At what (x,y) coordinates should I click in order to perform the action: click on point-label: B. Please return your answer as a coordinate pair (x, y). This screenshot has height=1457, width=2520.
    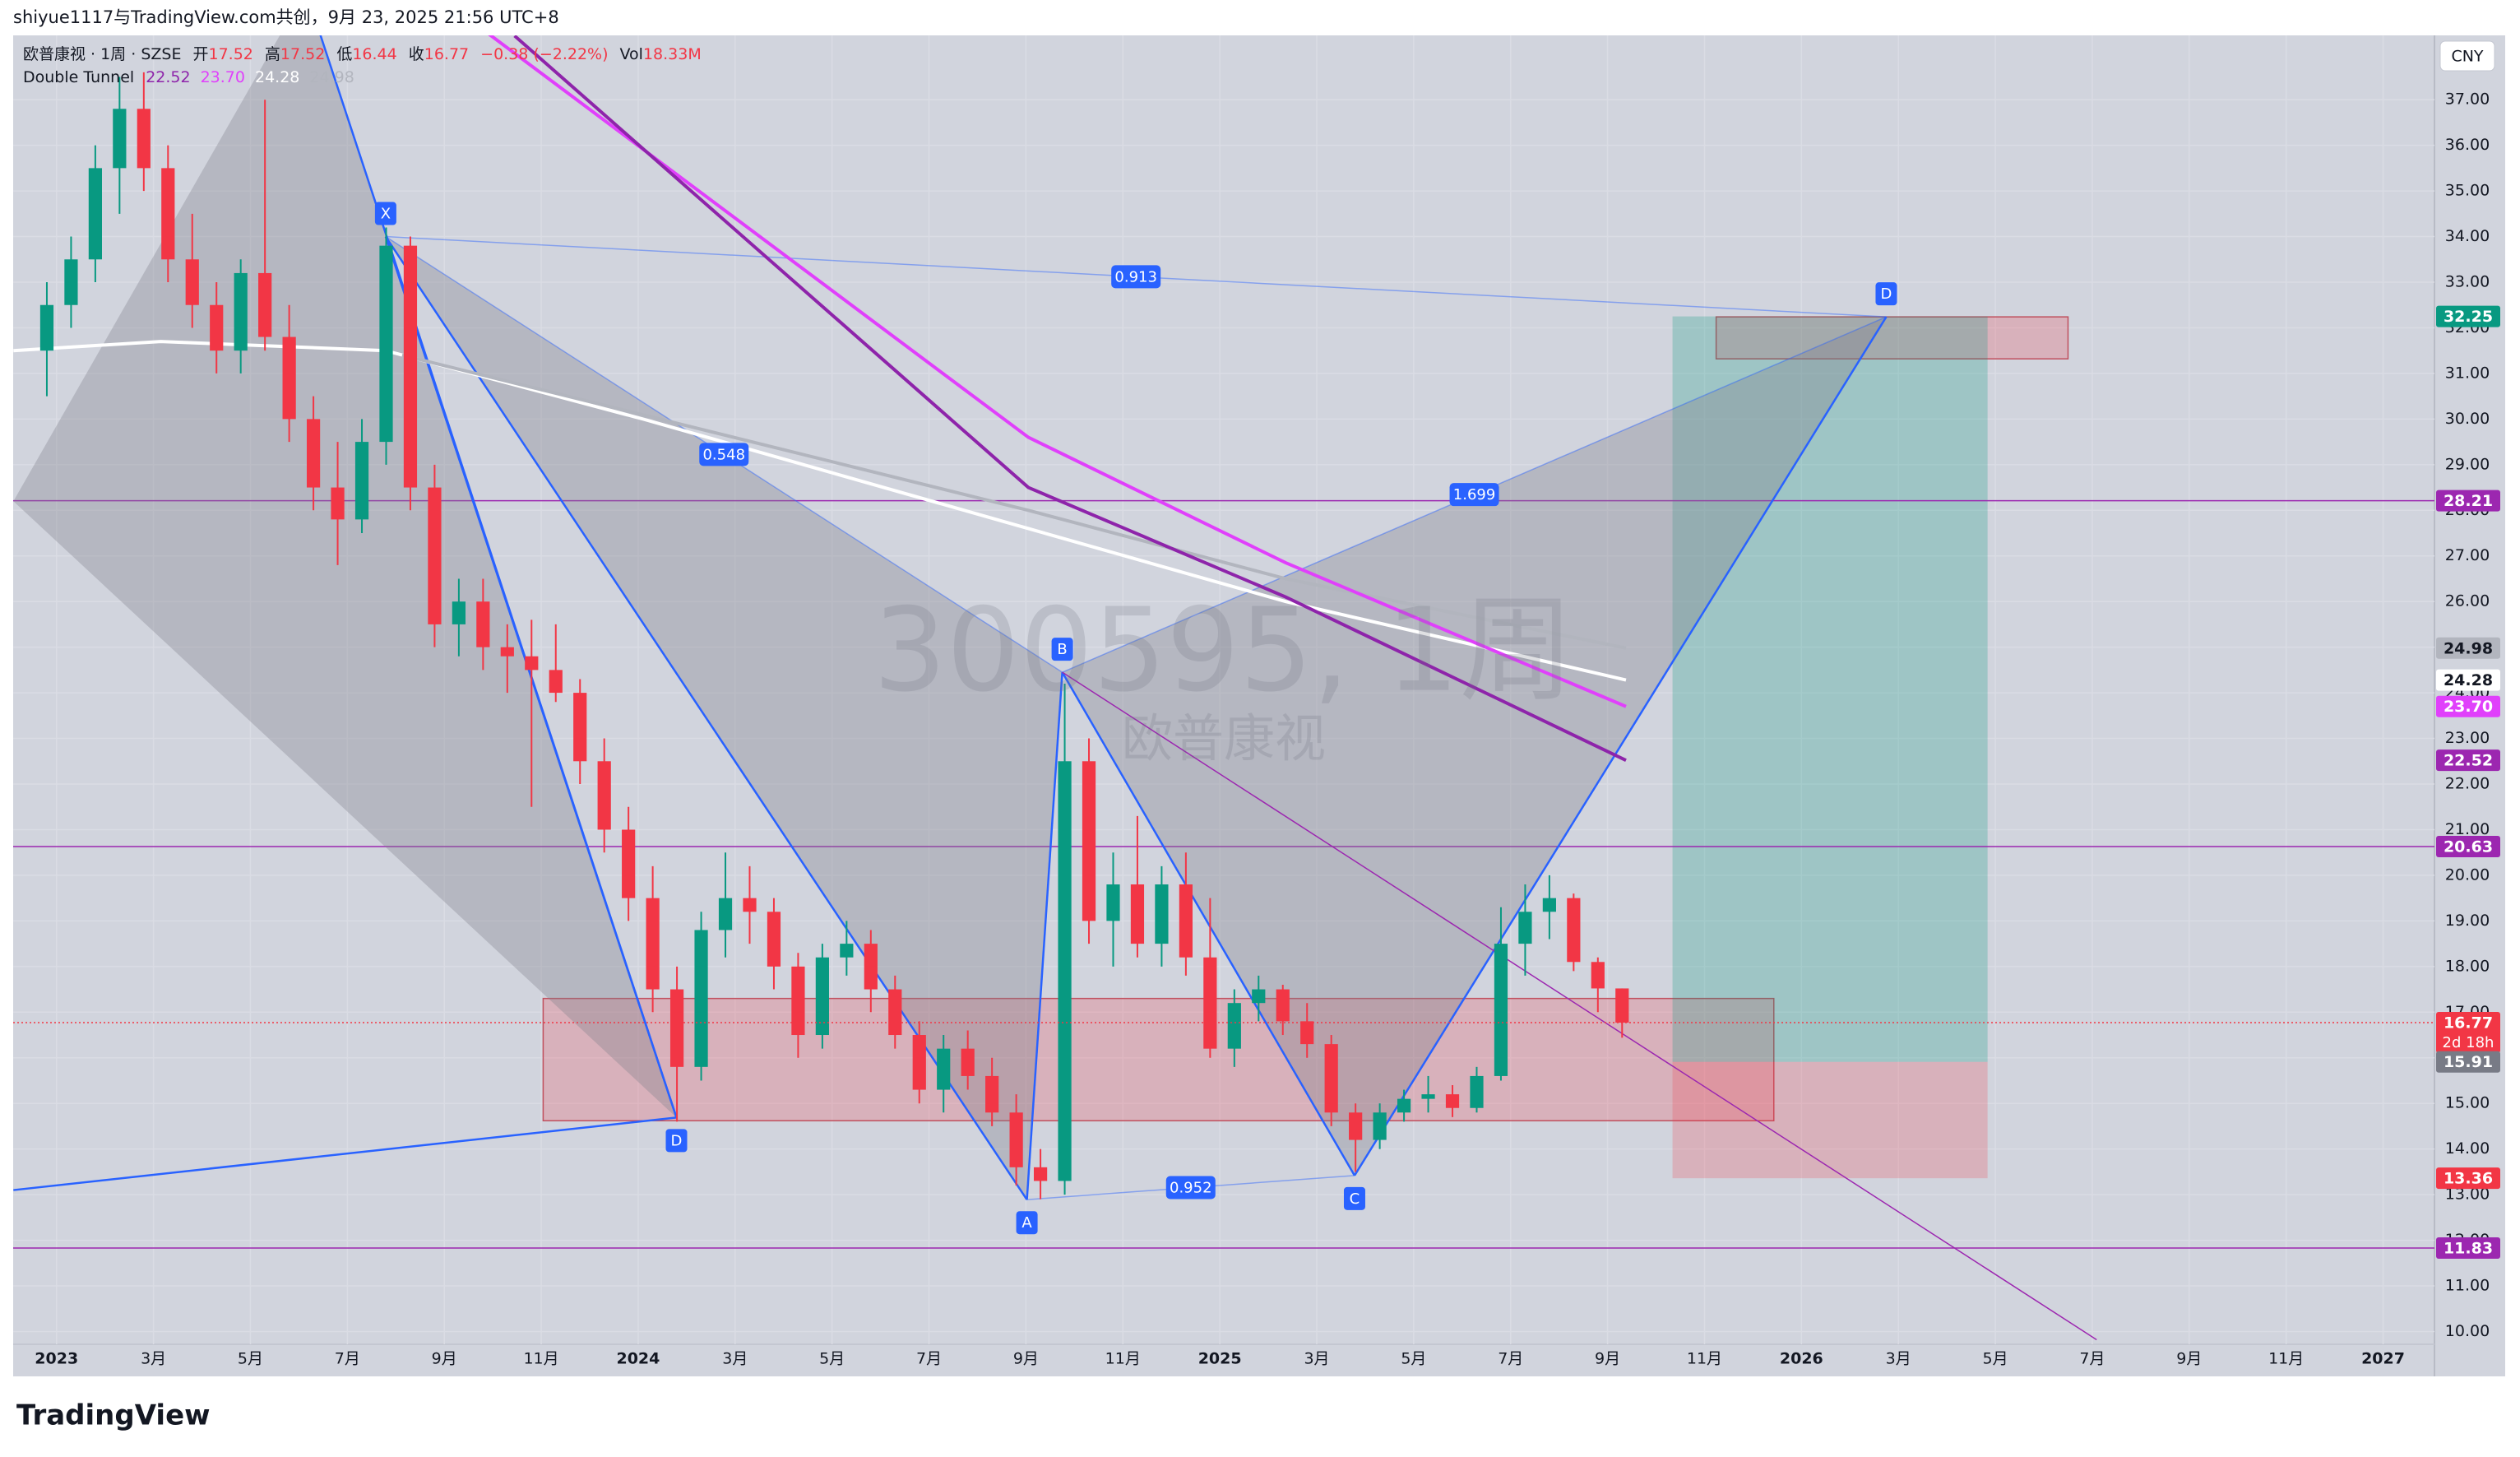
    Looking at the image, I should click on (1062, 649).